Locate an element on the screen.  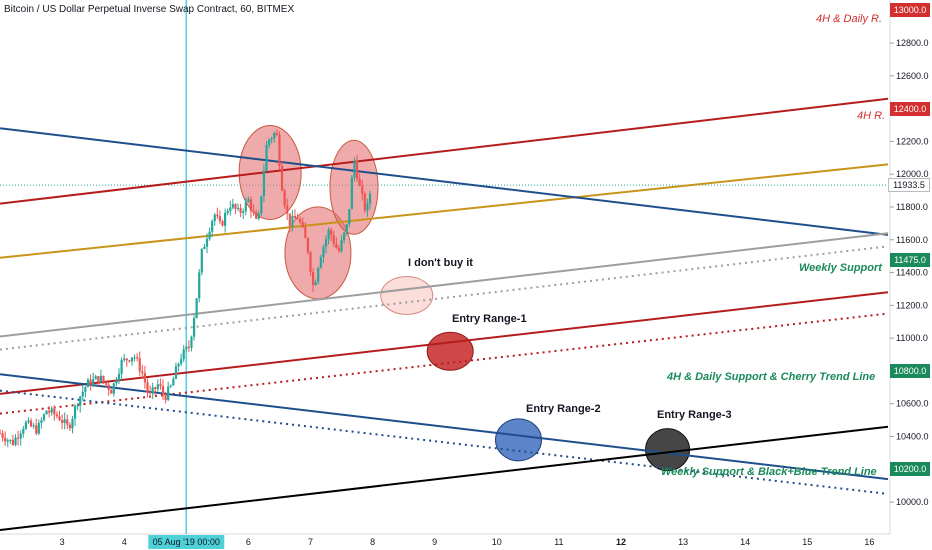
crosshair-time-box is located at coordinates (186, 542).